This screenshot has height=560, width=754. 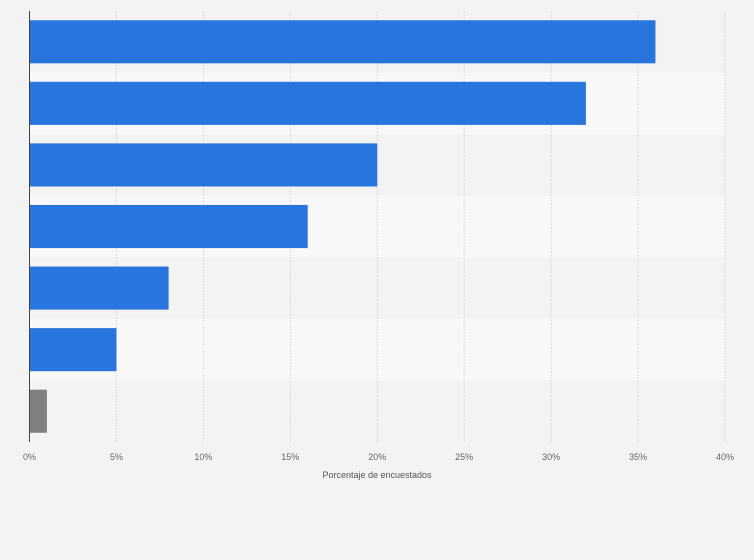 What do you see at coordinates (638, 457) in the screenshot?
I see `x-tick-label: 35%` at bounding box center [638, 457].